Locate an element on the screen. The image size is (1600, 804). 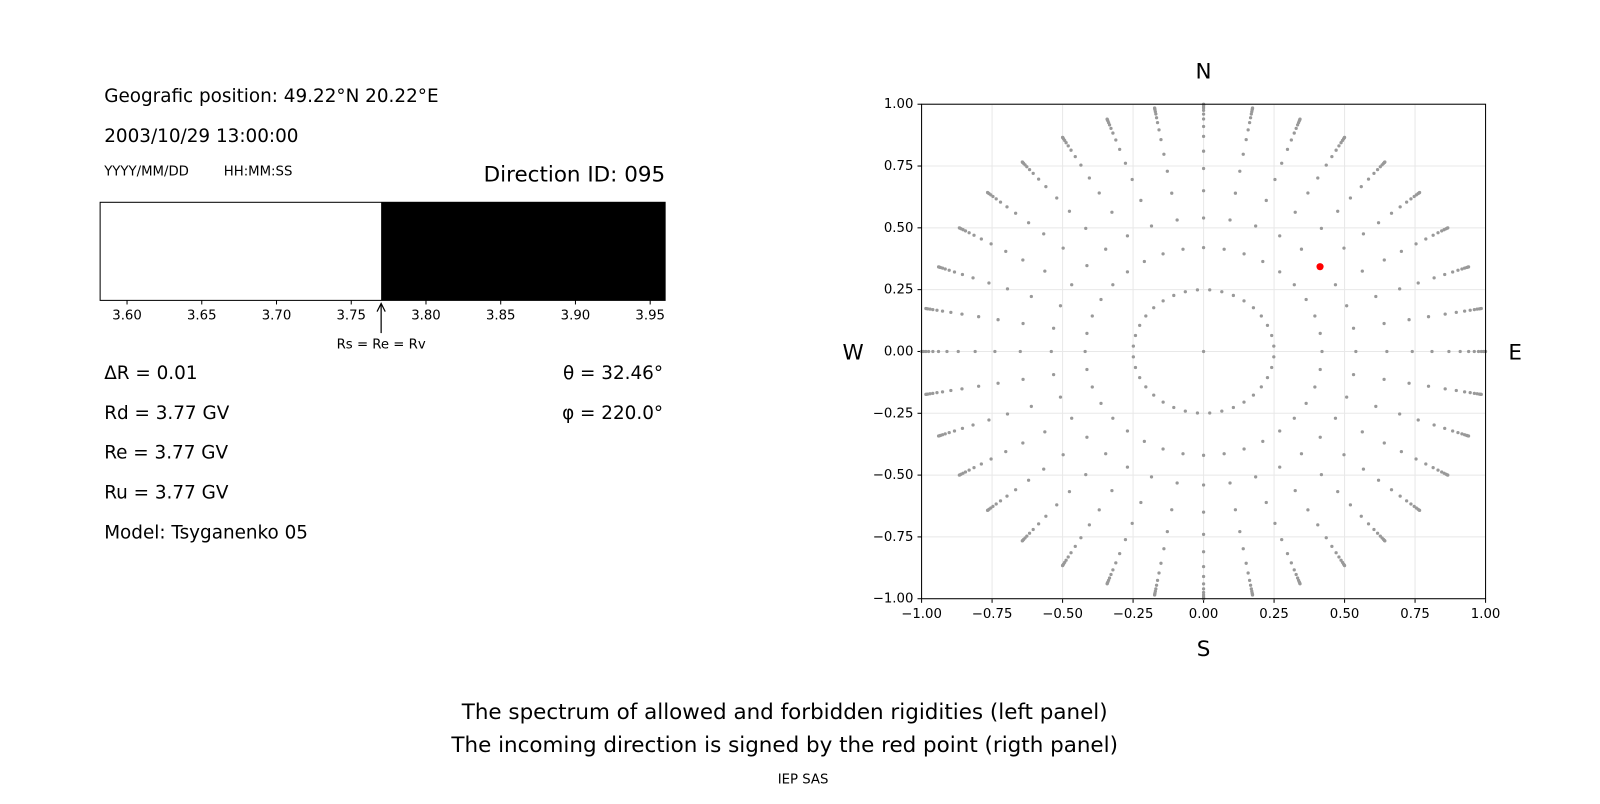
time-format: HH:MM:SS is located at coordinates (258, 172).